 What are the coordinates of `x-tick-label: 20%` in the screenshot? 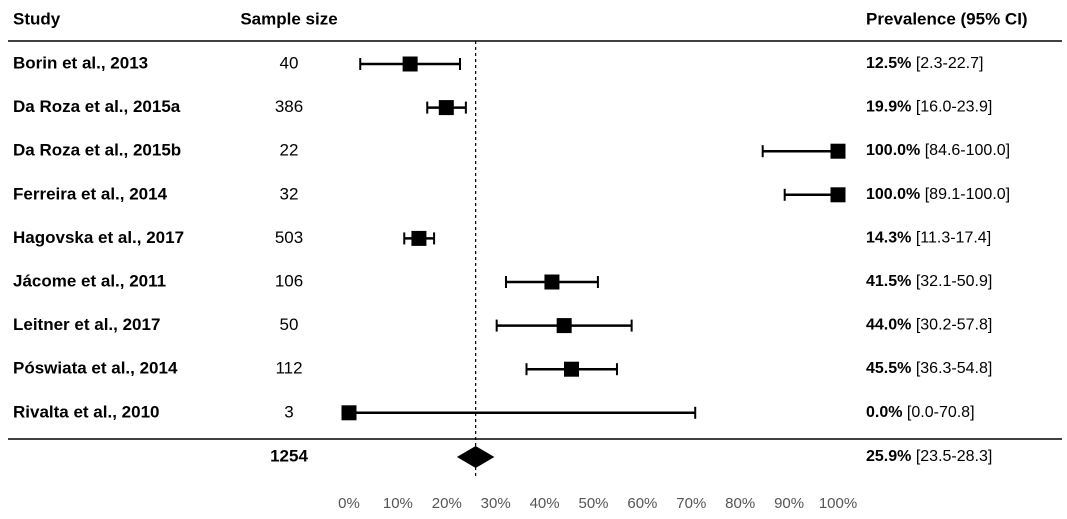 It's located at (447, 503).